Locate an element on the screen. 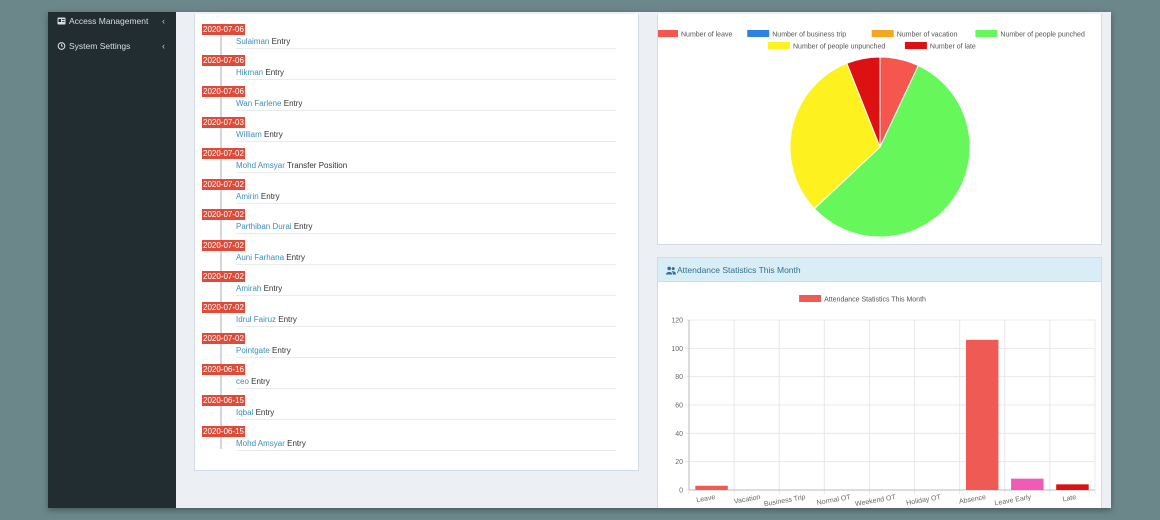  employee-link: Amirin is located at coordinates (247, 196).